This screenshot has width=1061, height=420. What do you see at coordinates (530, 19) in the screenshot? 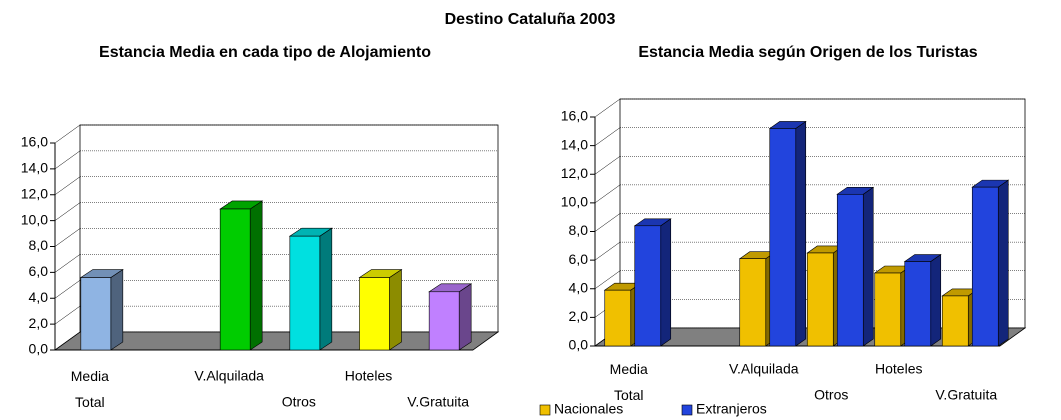
I see `page-title: Destino Cataluña 2003` at bounding box center [530, 19].